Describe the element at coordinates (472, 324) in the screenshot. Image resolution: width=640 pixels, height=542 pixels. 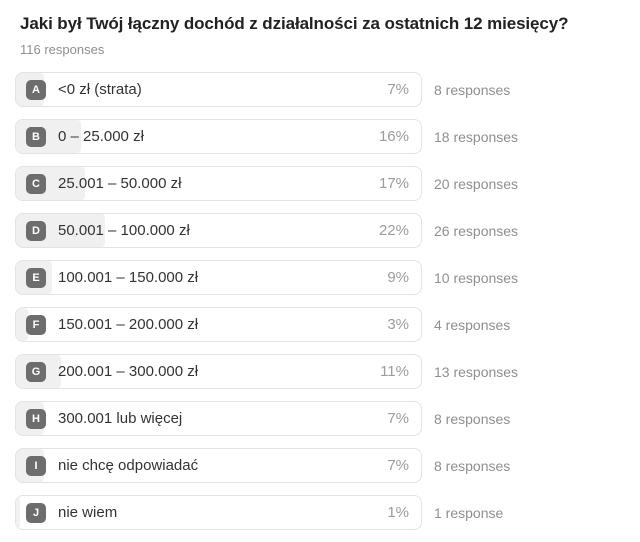
I see `response-count: 4 responses` at that location.